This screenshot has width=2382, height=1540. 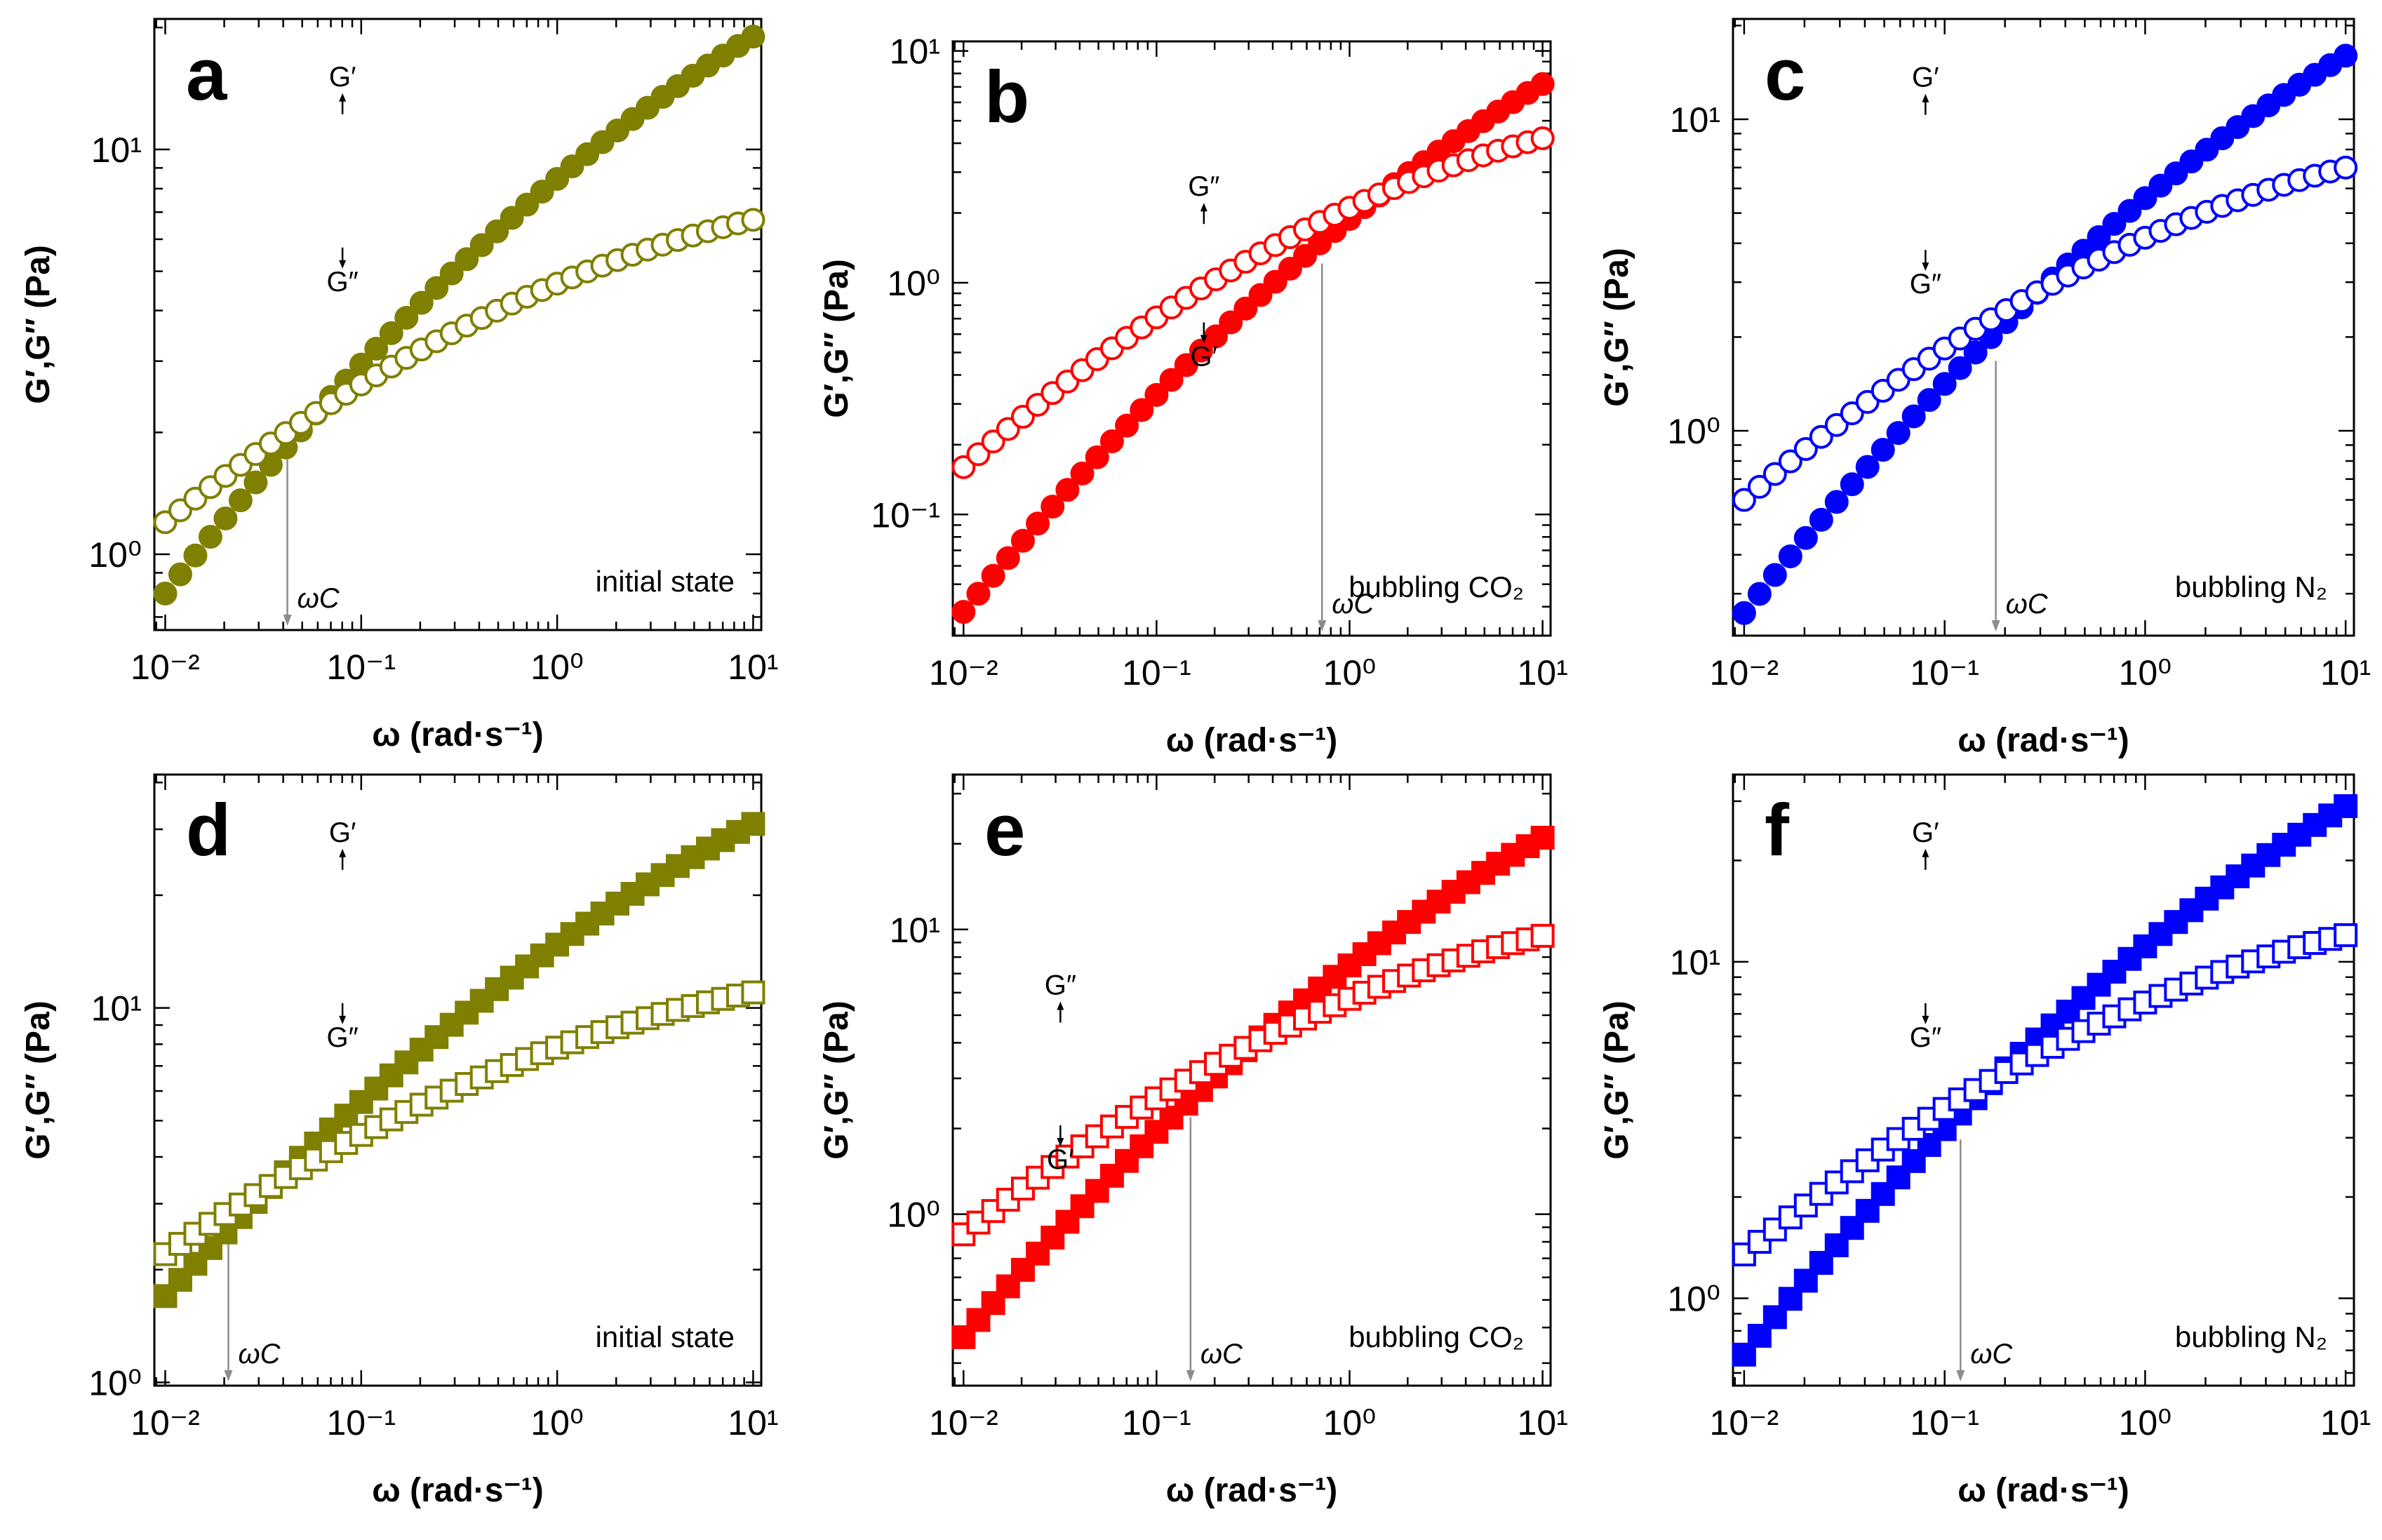 I want to click on down-arrow-label: G′, so click(x=1204, y=356).